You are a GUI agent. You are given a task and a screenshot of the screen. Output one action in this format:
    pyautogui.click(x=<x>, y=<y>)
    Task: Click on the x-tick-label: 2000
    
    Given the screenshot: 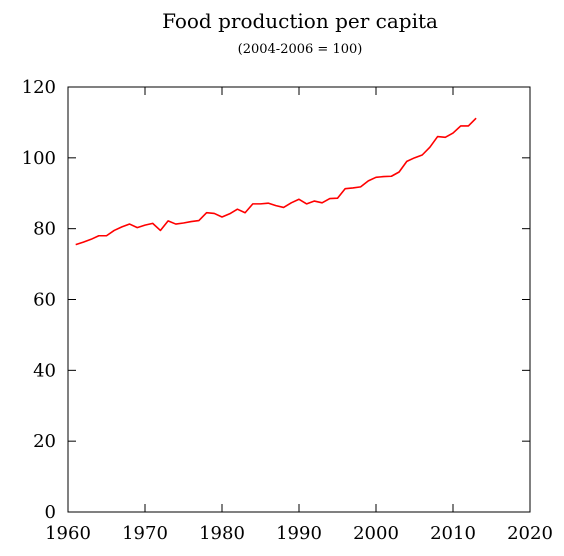 What is the action you would take?
    pyautogui.click(x=376, y=533)
    